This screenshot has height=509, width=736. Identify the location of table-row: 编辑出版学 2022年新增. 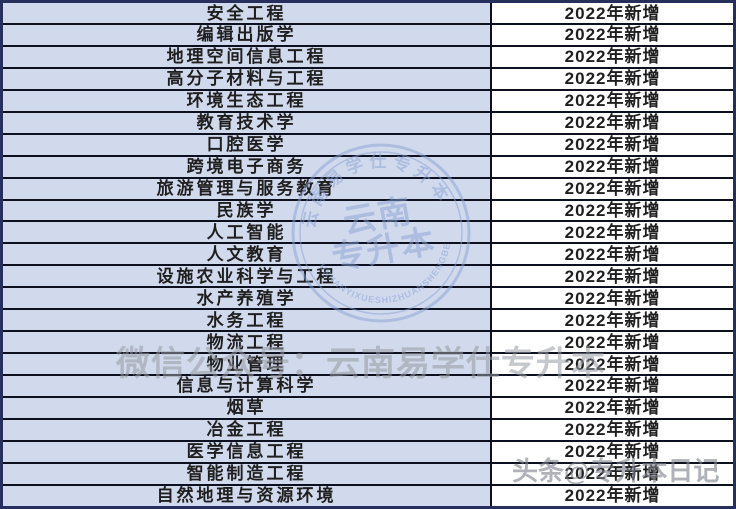
(368, 35).